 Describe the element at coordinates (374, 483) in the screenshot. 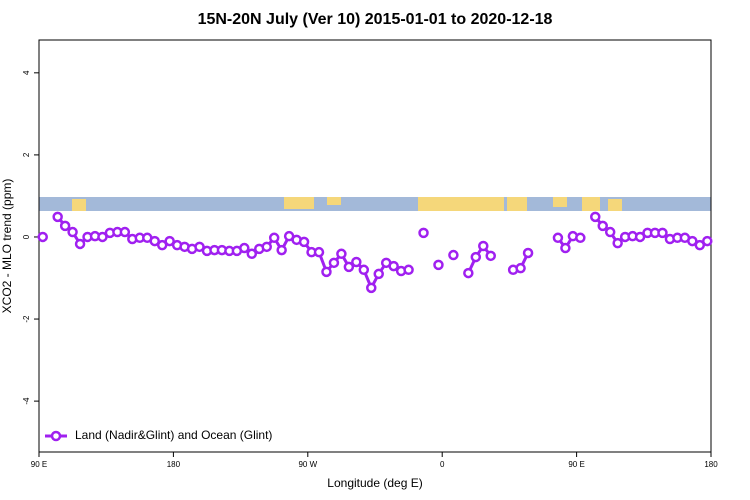

I see `x-axis-label: Longitude (deg E)` at that location.